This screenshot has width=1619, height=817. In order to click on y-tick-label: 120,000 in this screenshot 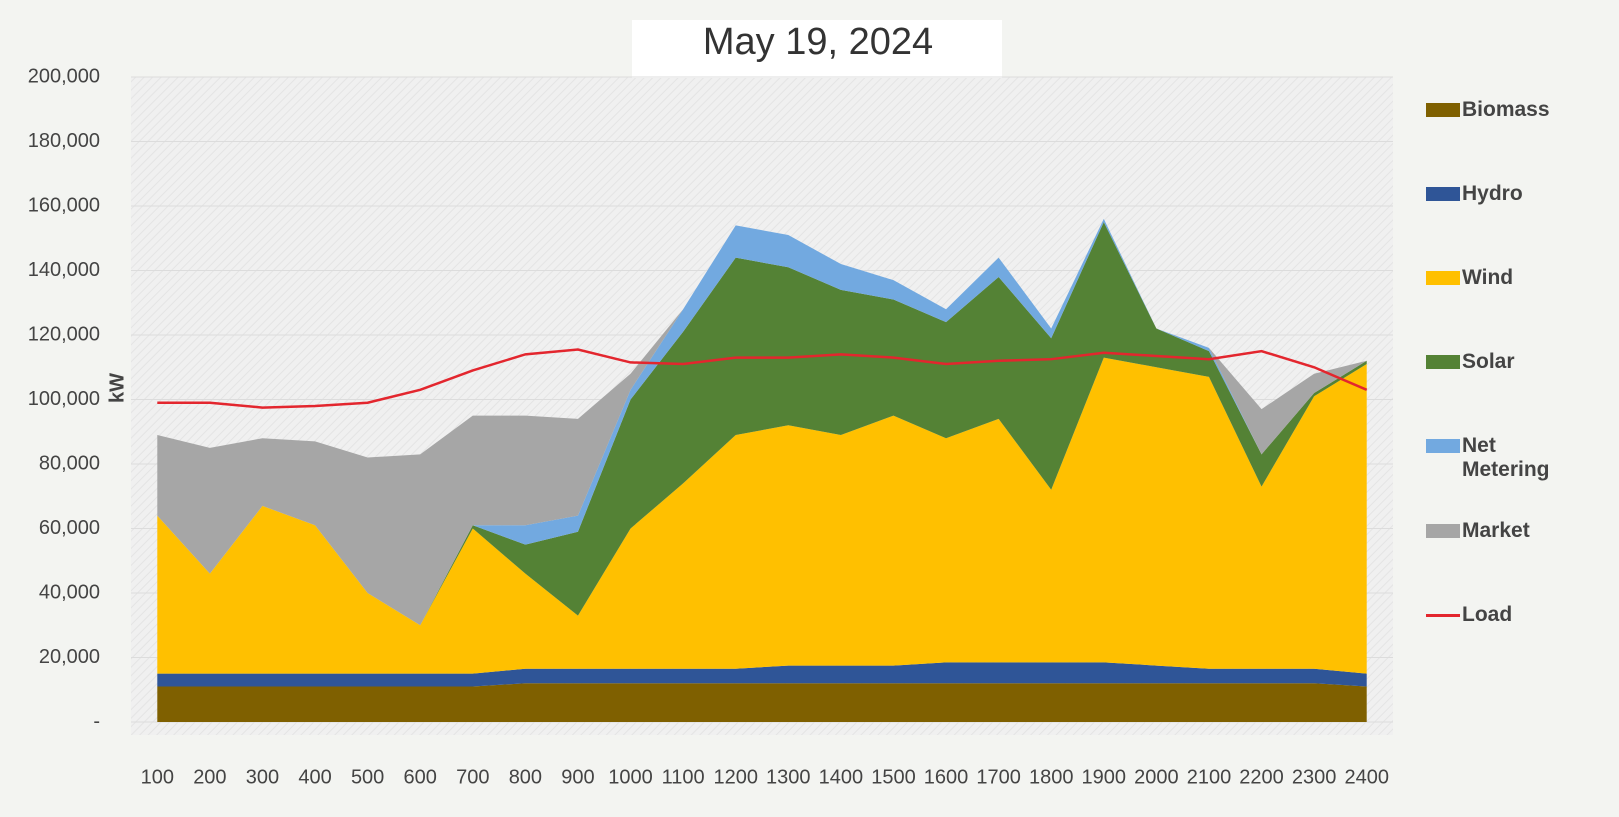, I will do `click(64, 334)`.